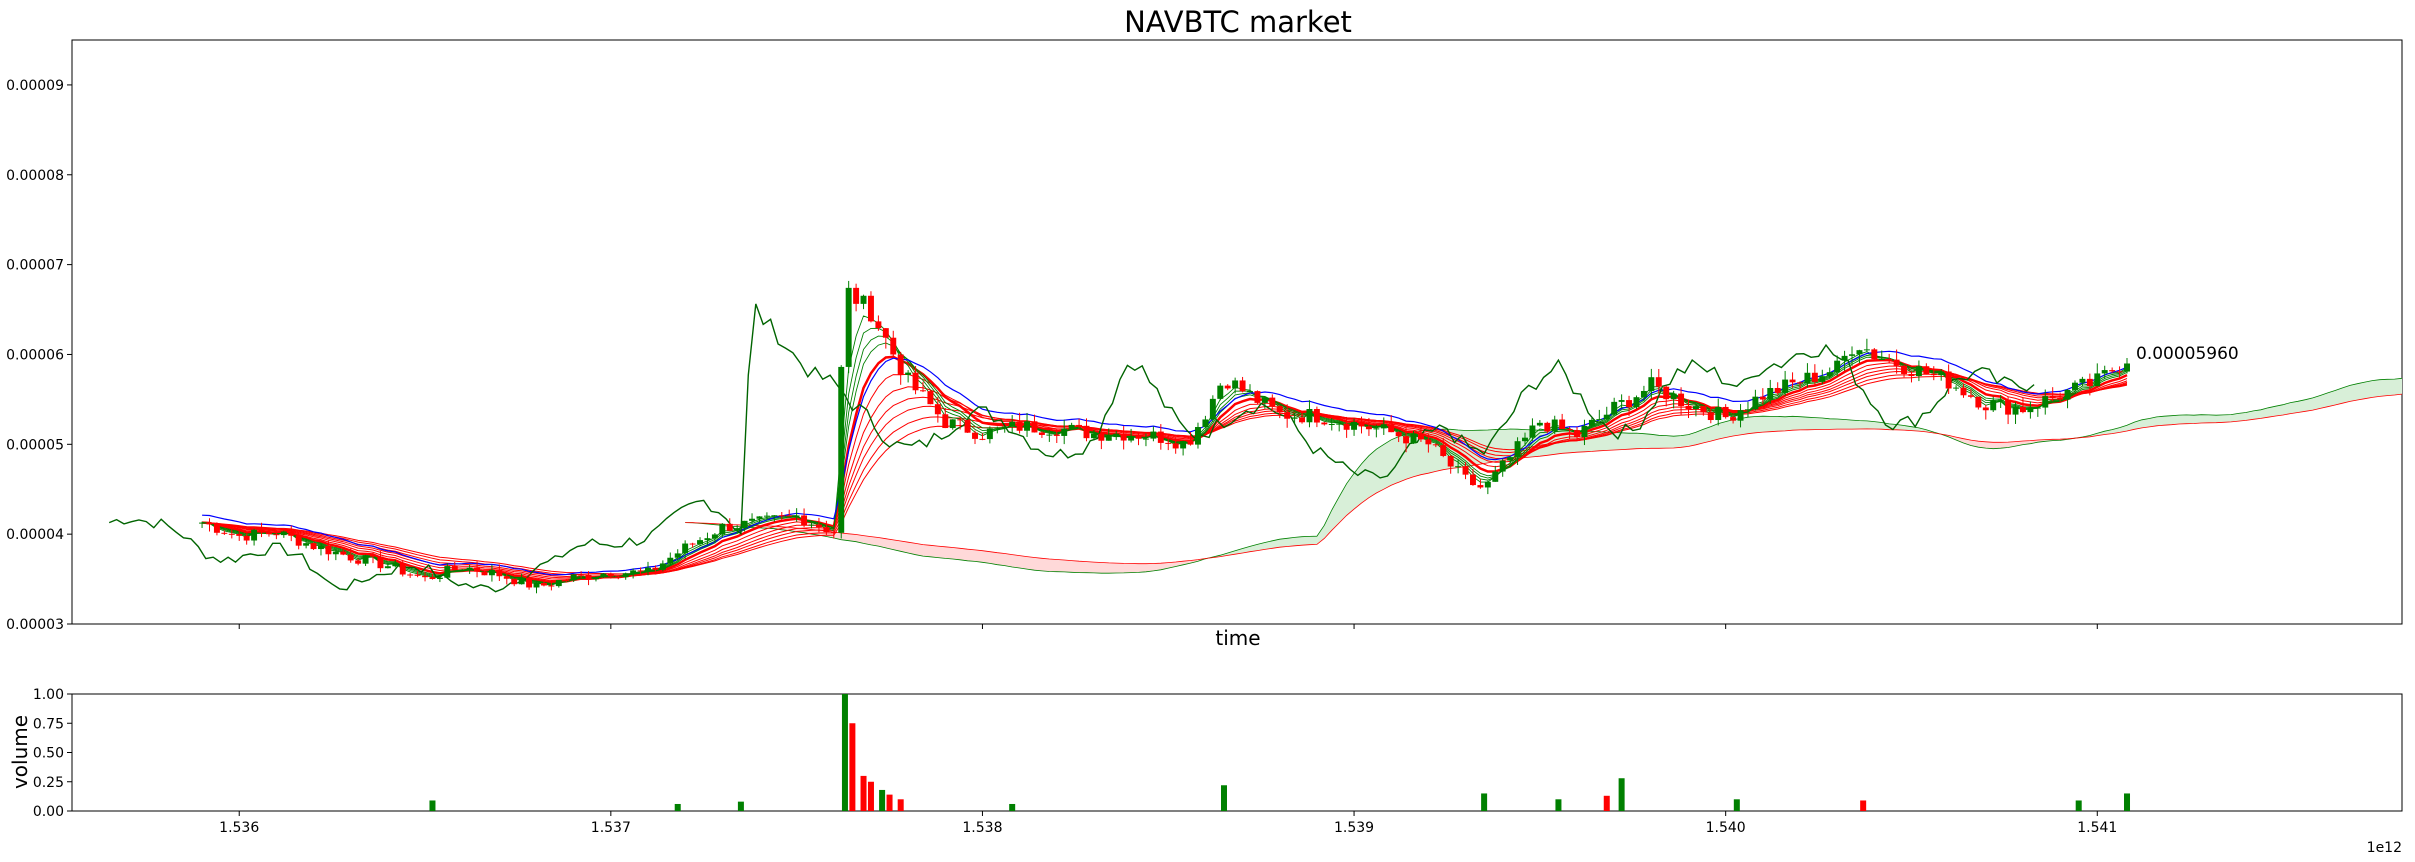 This screenshot has height=862, width=2415. What do you see at coordinates (239, 828) in the screenshot?
I see `x-tick-label: 1.536` at bounding box center [239, 828].